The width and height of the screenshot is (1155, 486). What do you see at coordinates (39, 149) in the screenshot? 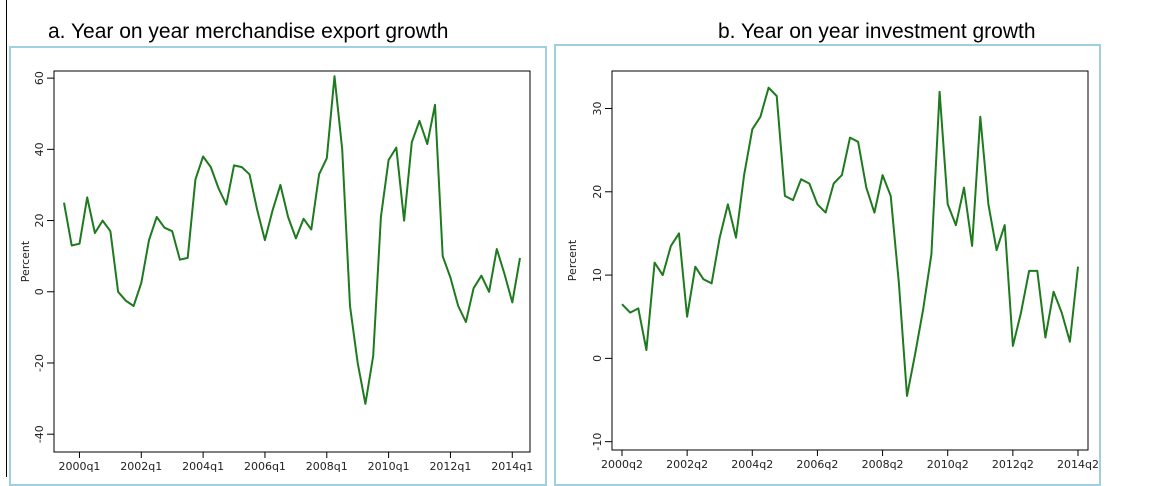
I see `y-tick-label-a-4: 40` at bounding box center [39, 149].